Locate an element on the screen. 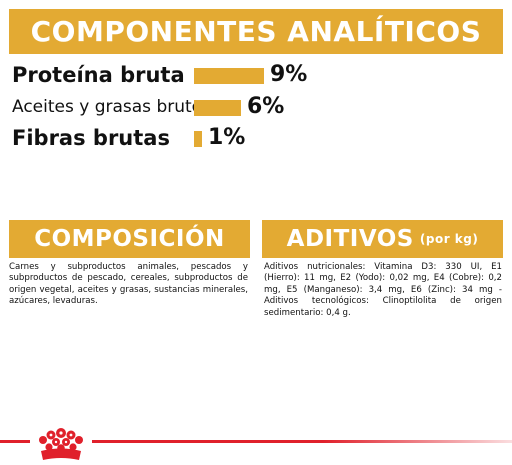  footer-red-line-right is located at coordinates (302, 441).